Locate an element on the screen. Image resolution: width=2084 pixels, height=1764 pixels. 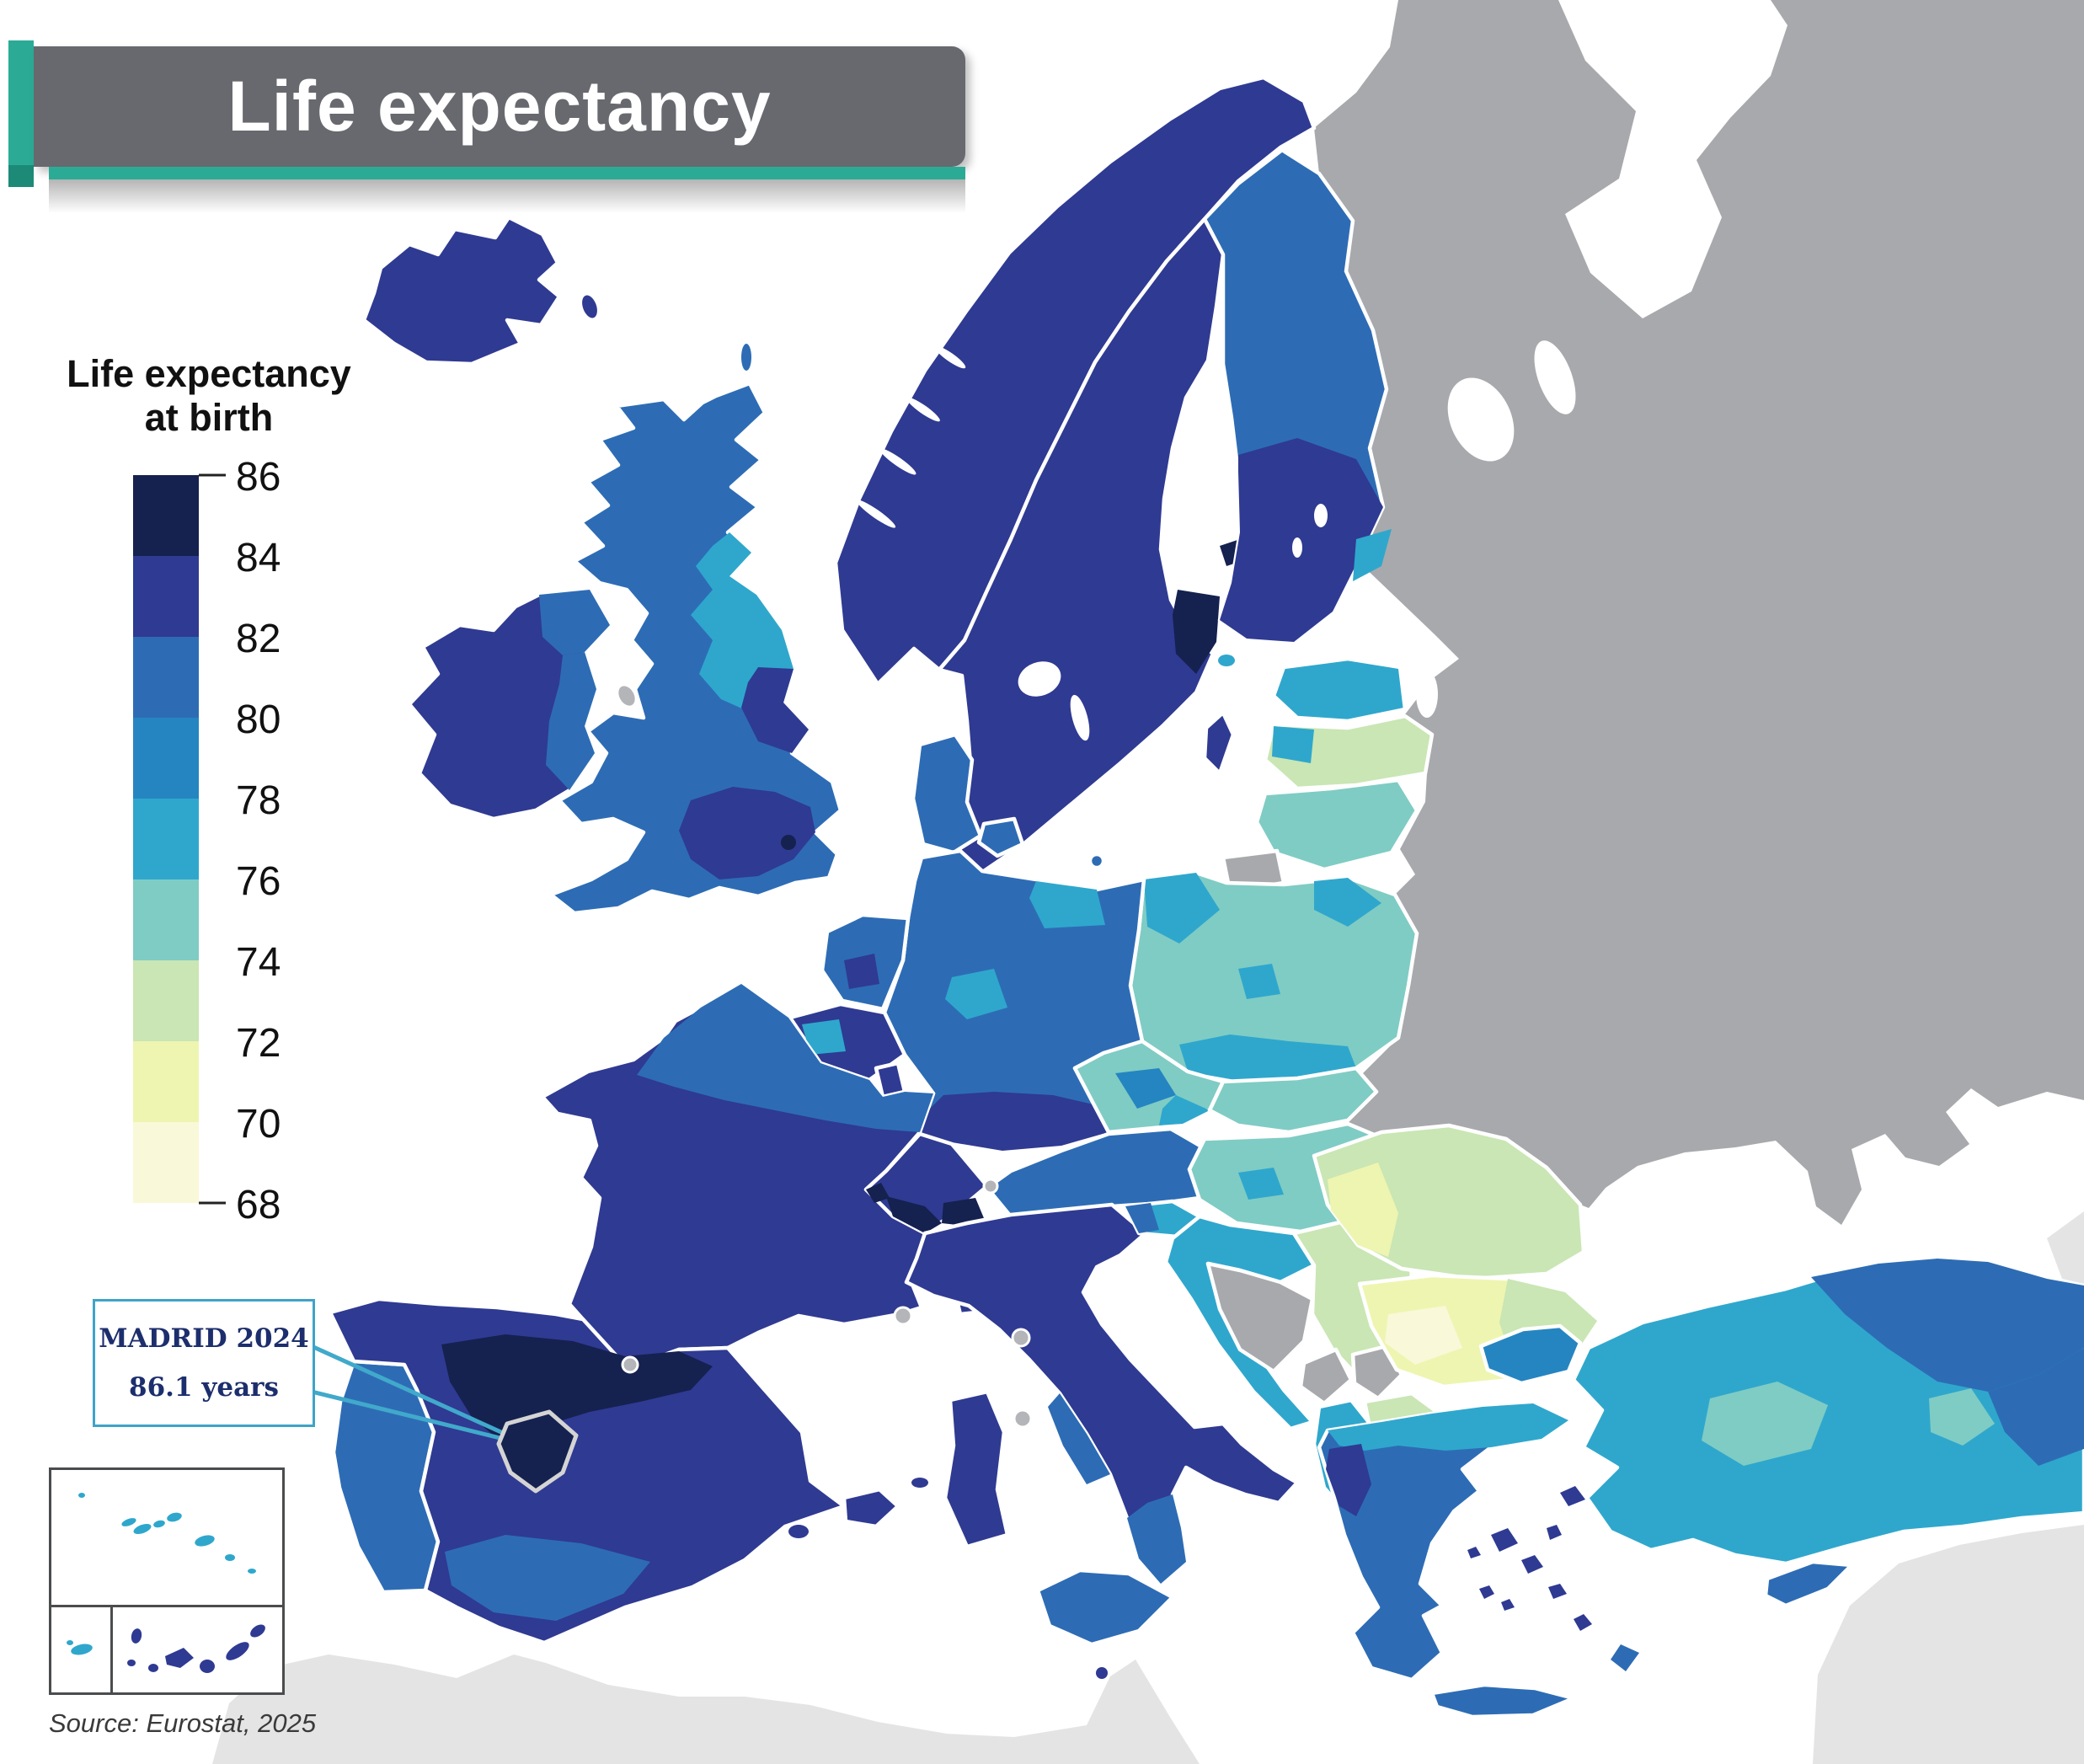
region-randstad is located at coordinates (861, 971).